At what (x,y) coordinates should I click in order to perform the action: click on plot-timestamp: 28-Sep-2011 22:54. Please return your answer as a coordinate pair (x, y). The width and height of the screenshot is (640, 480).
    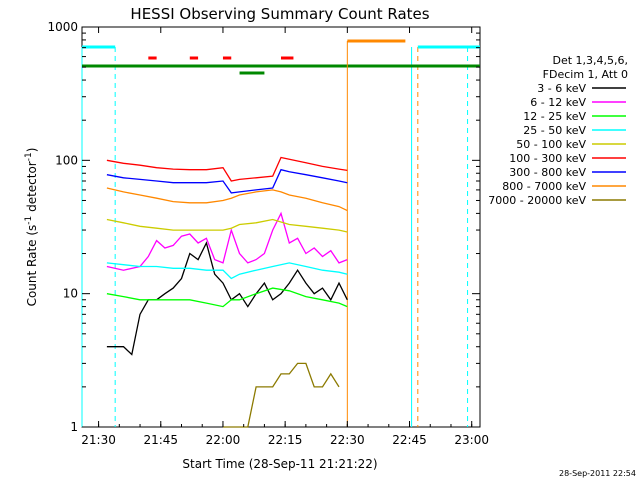
    Looking at the image, I should click on (597, 473).